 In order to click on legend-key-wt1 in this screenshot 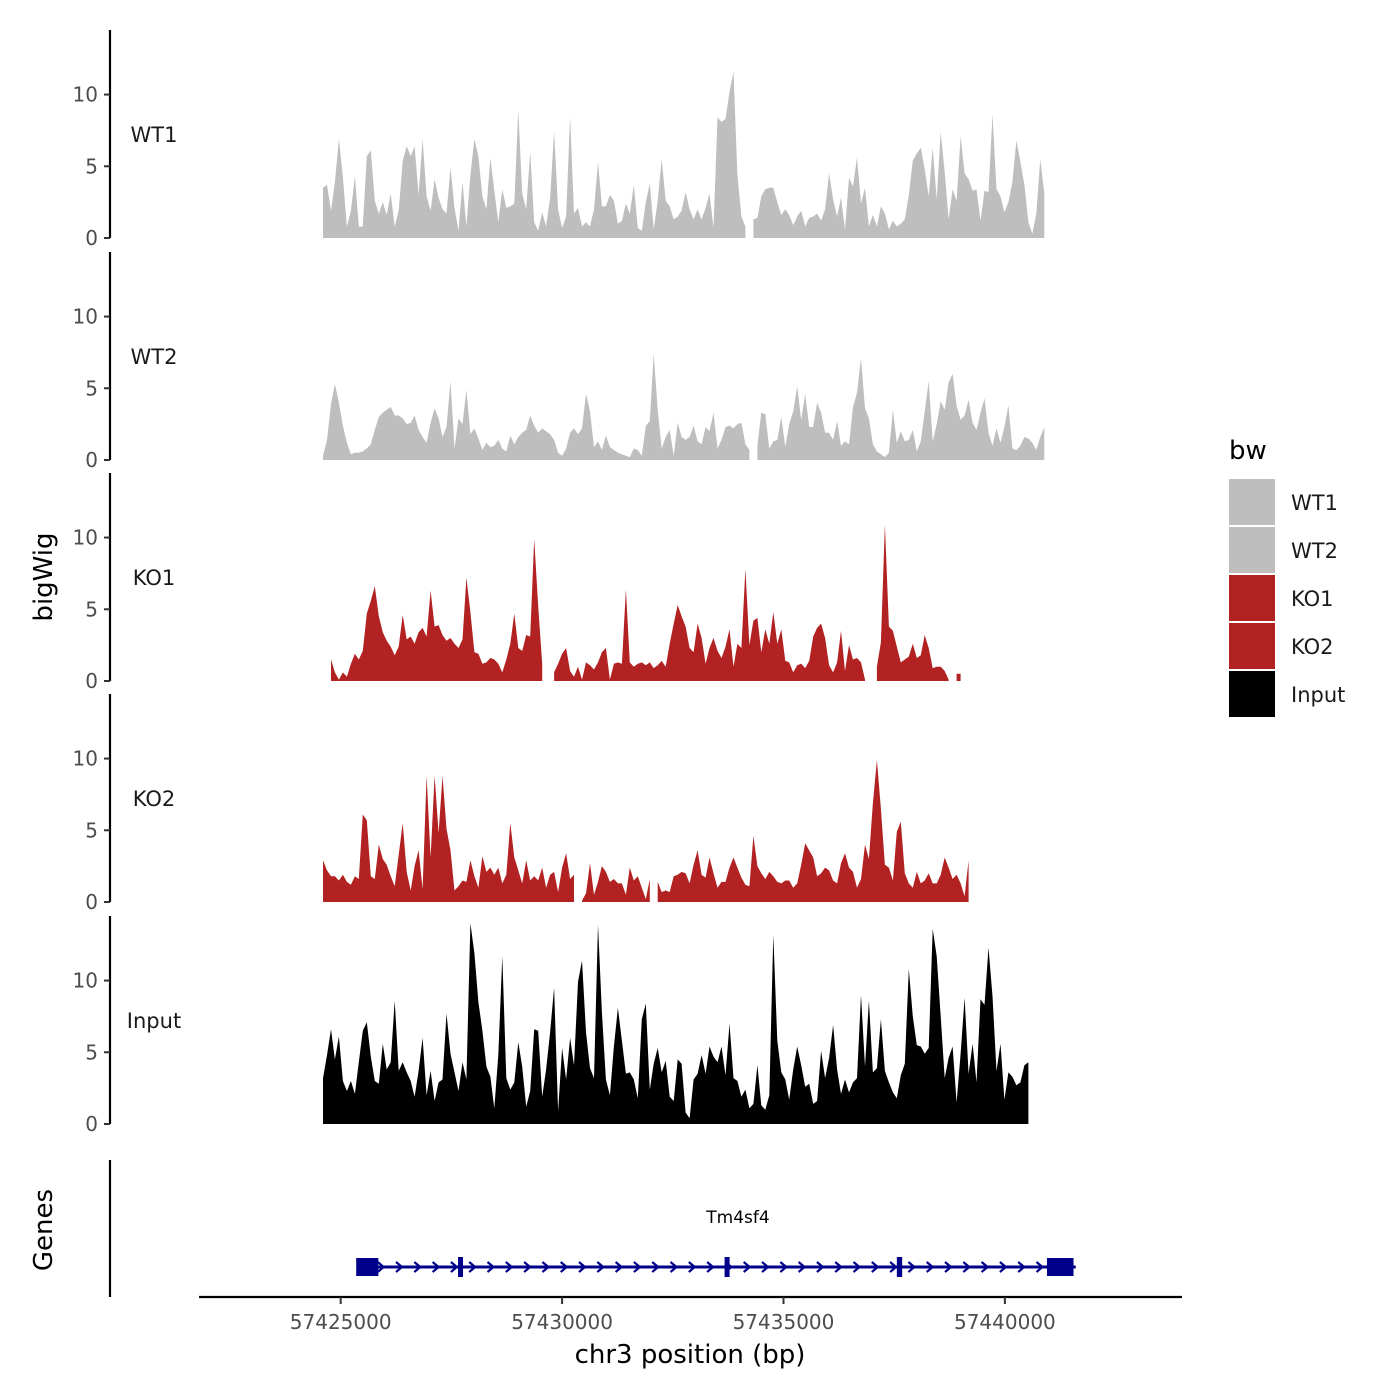, I will do `click(1252, 502)`.